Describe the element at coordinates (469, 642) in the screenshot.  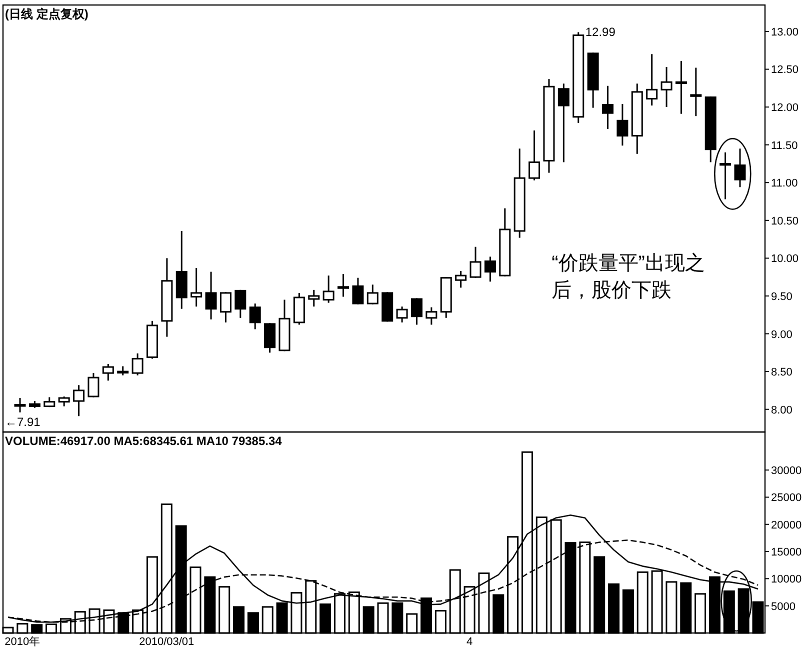
I see `x-tick-label: 4` at that location.